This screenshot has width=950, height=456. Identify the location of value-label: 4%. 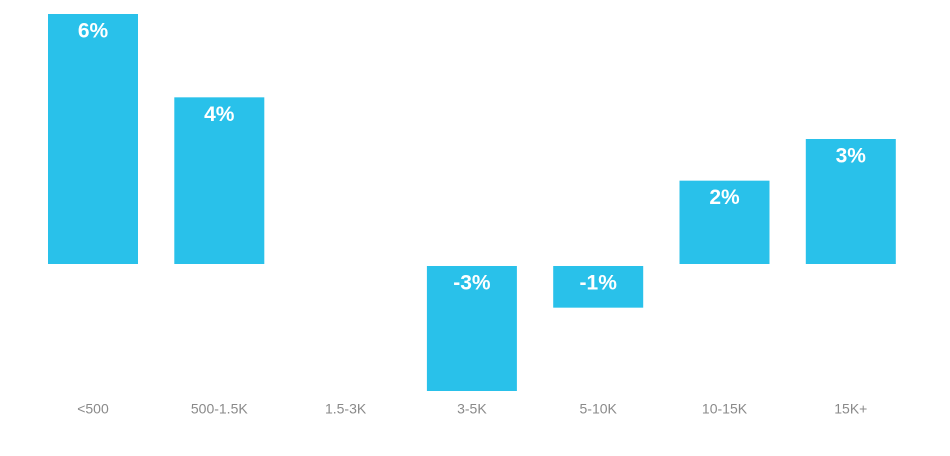
(219, 114).